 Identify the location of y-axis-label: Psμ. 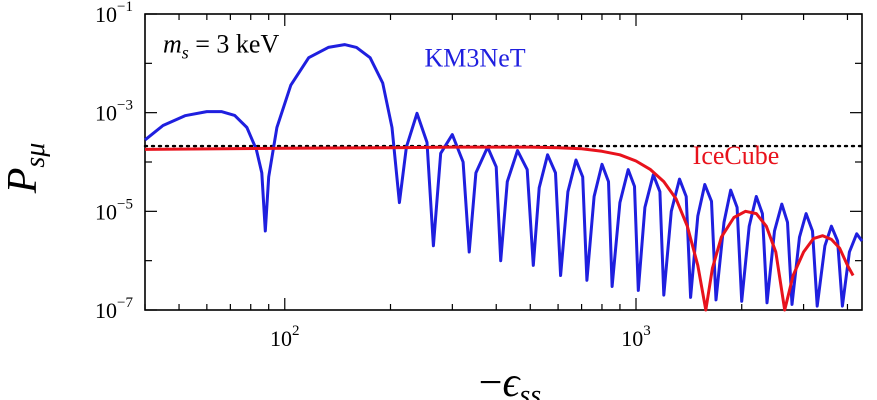
(25, 169).